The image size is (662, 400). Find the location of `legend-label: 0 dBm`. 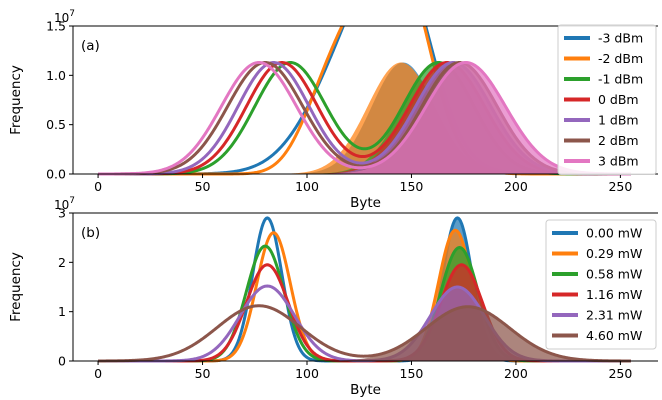

legend-label: 0 dBm is located at coordinates (618, 99).